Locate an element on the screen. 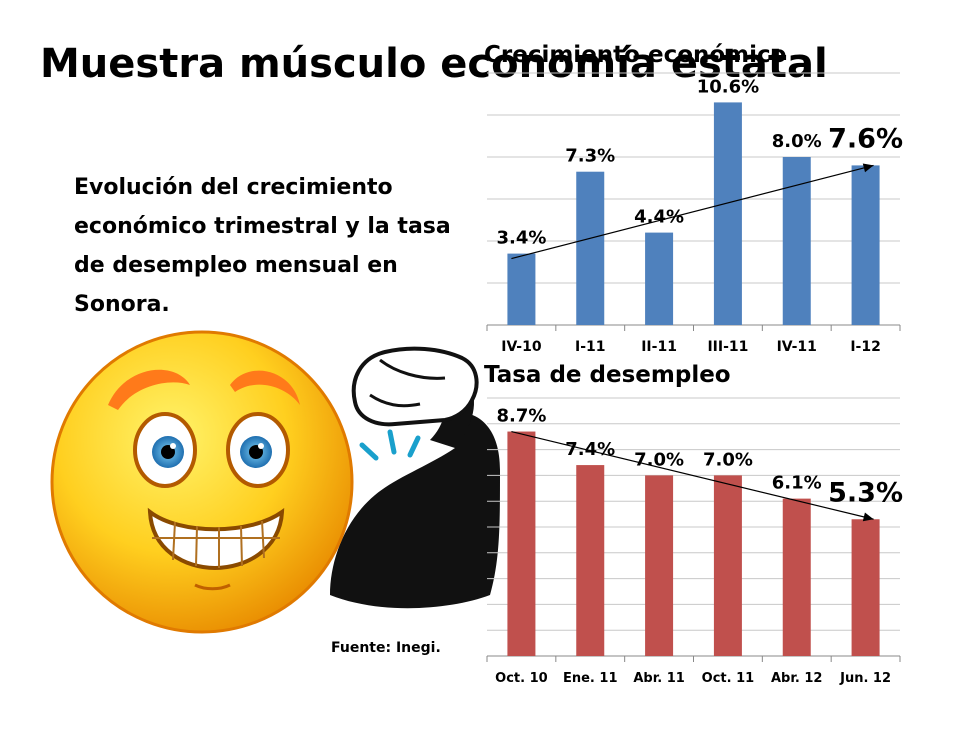 The width and height of the screenshot is (953, 736). unemployment-data-label-5: 5.3% is located at coordinates (865, 492).